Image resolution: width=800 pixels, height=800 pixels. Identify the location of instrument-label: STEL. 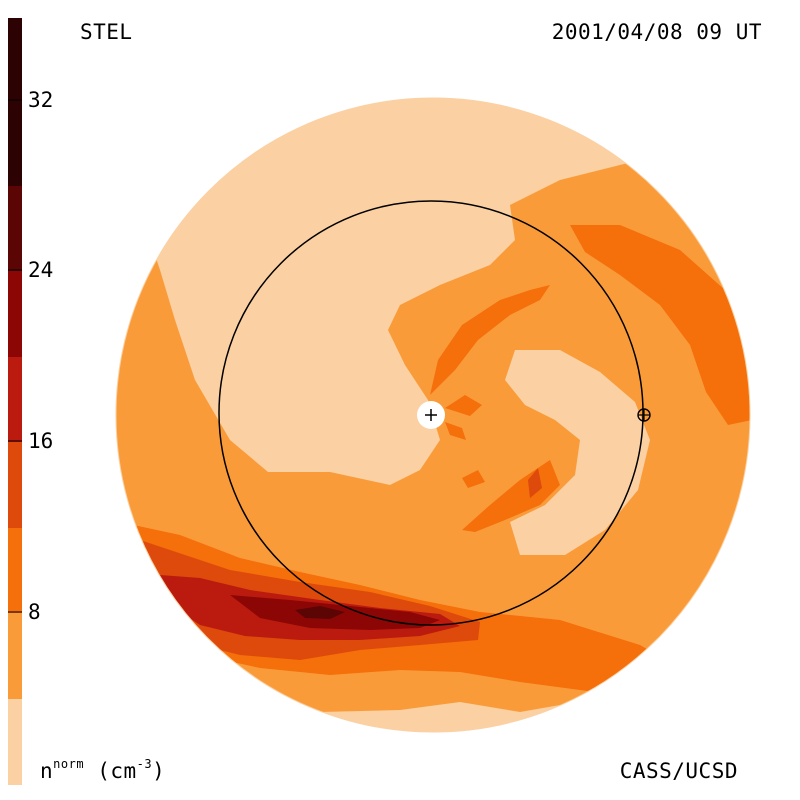
(106, 32).